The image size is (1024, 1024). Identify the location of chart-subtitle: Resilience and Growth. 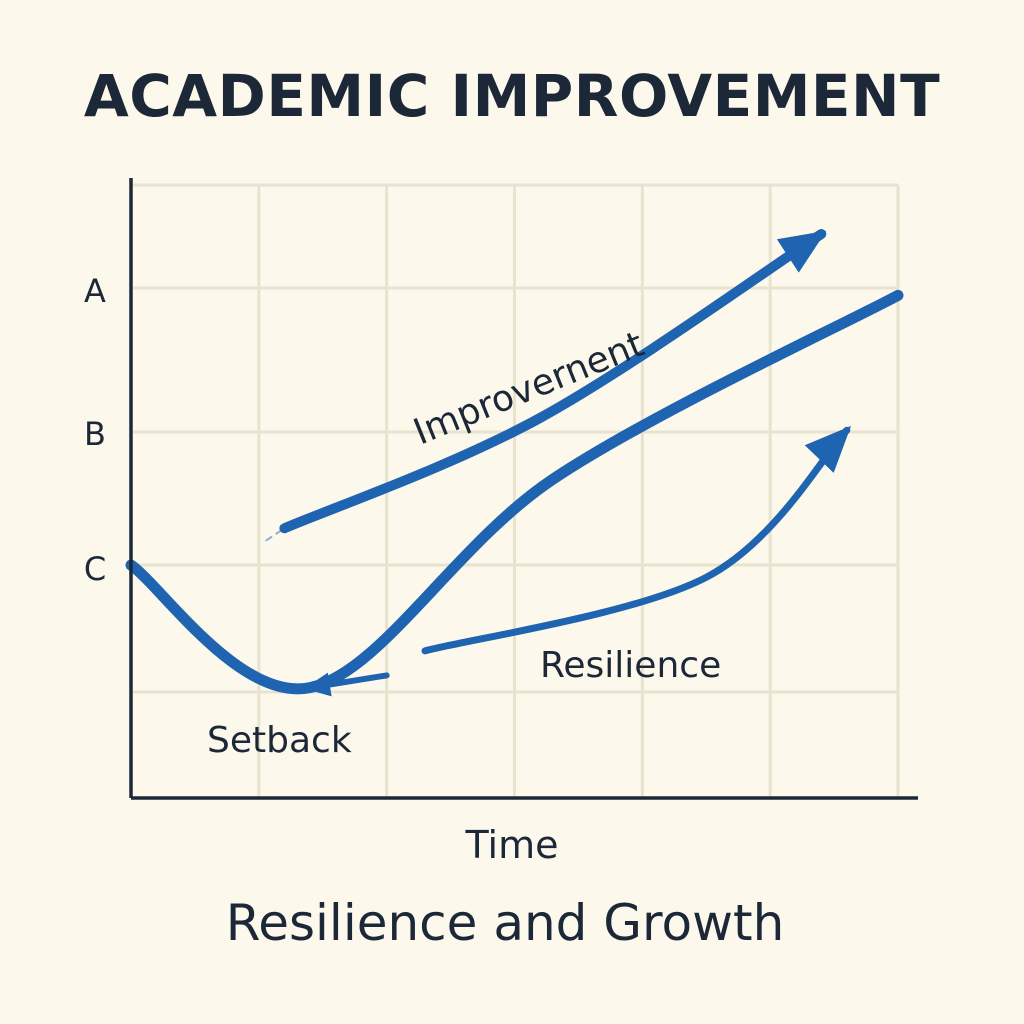
(505, 923).